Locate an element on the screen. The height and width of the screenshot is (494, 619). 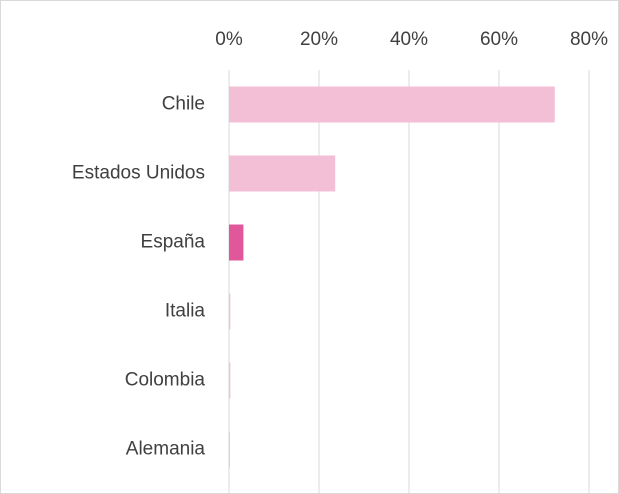
y-tick-label: Estados Unidos is located at coordinates (138, 173).